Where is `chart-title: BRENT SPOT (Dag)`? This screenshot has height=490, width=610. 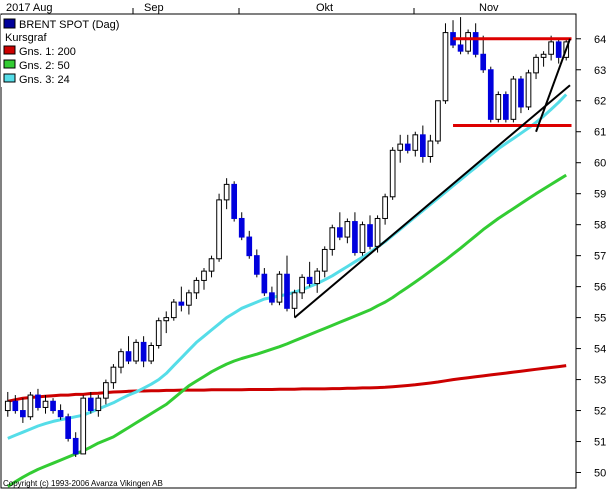 chart-title: BRENT SPOT (Dag) is located at coordinates (69, 25).